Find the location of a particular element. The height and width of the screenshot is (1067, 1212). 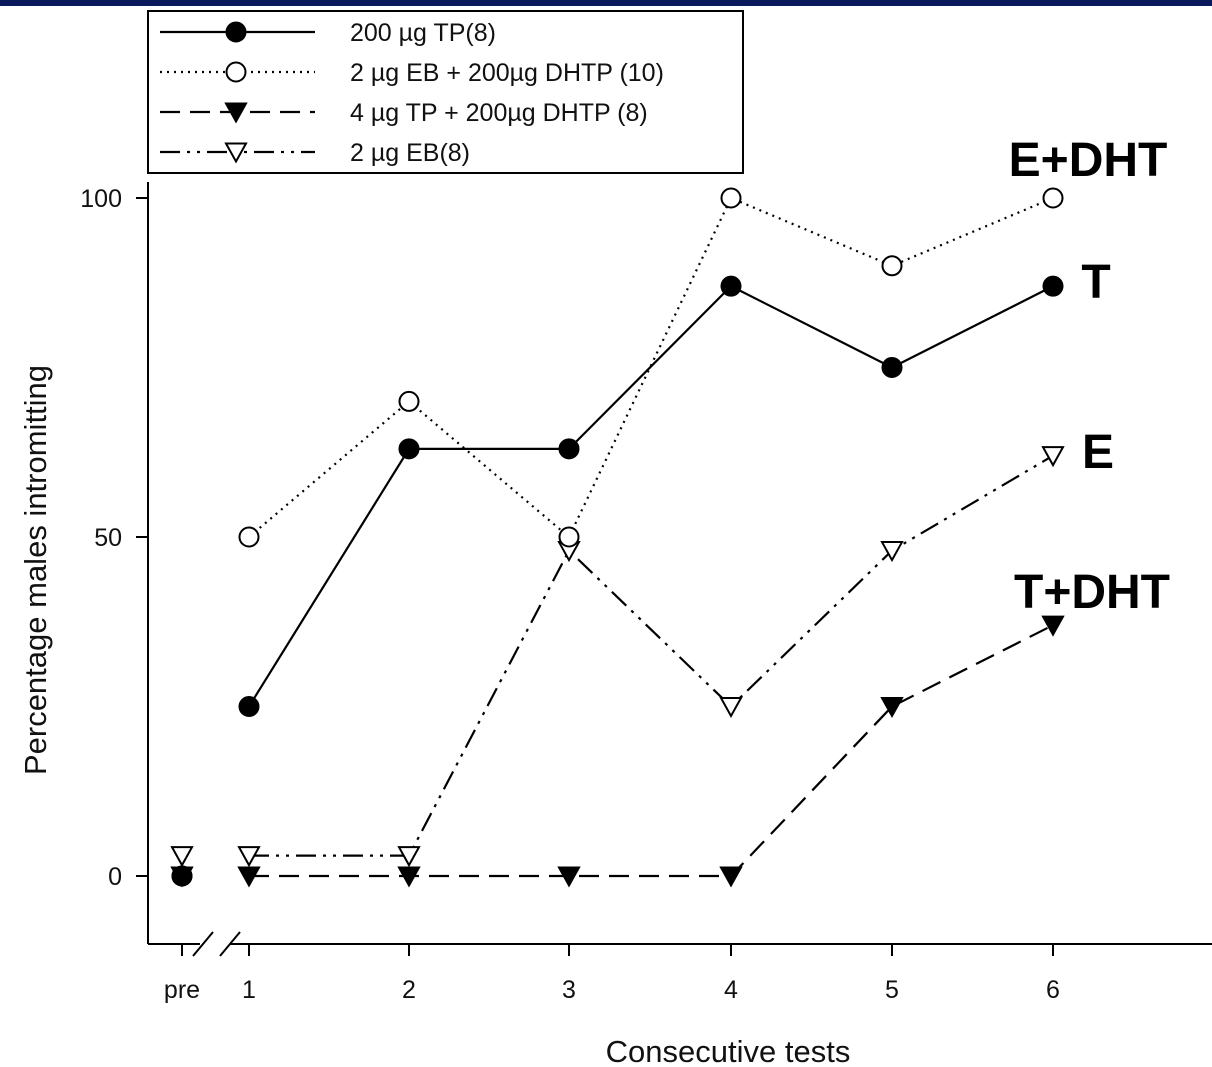

x-tick-label: 6 is located at coordinates (1053, 990).